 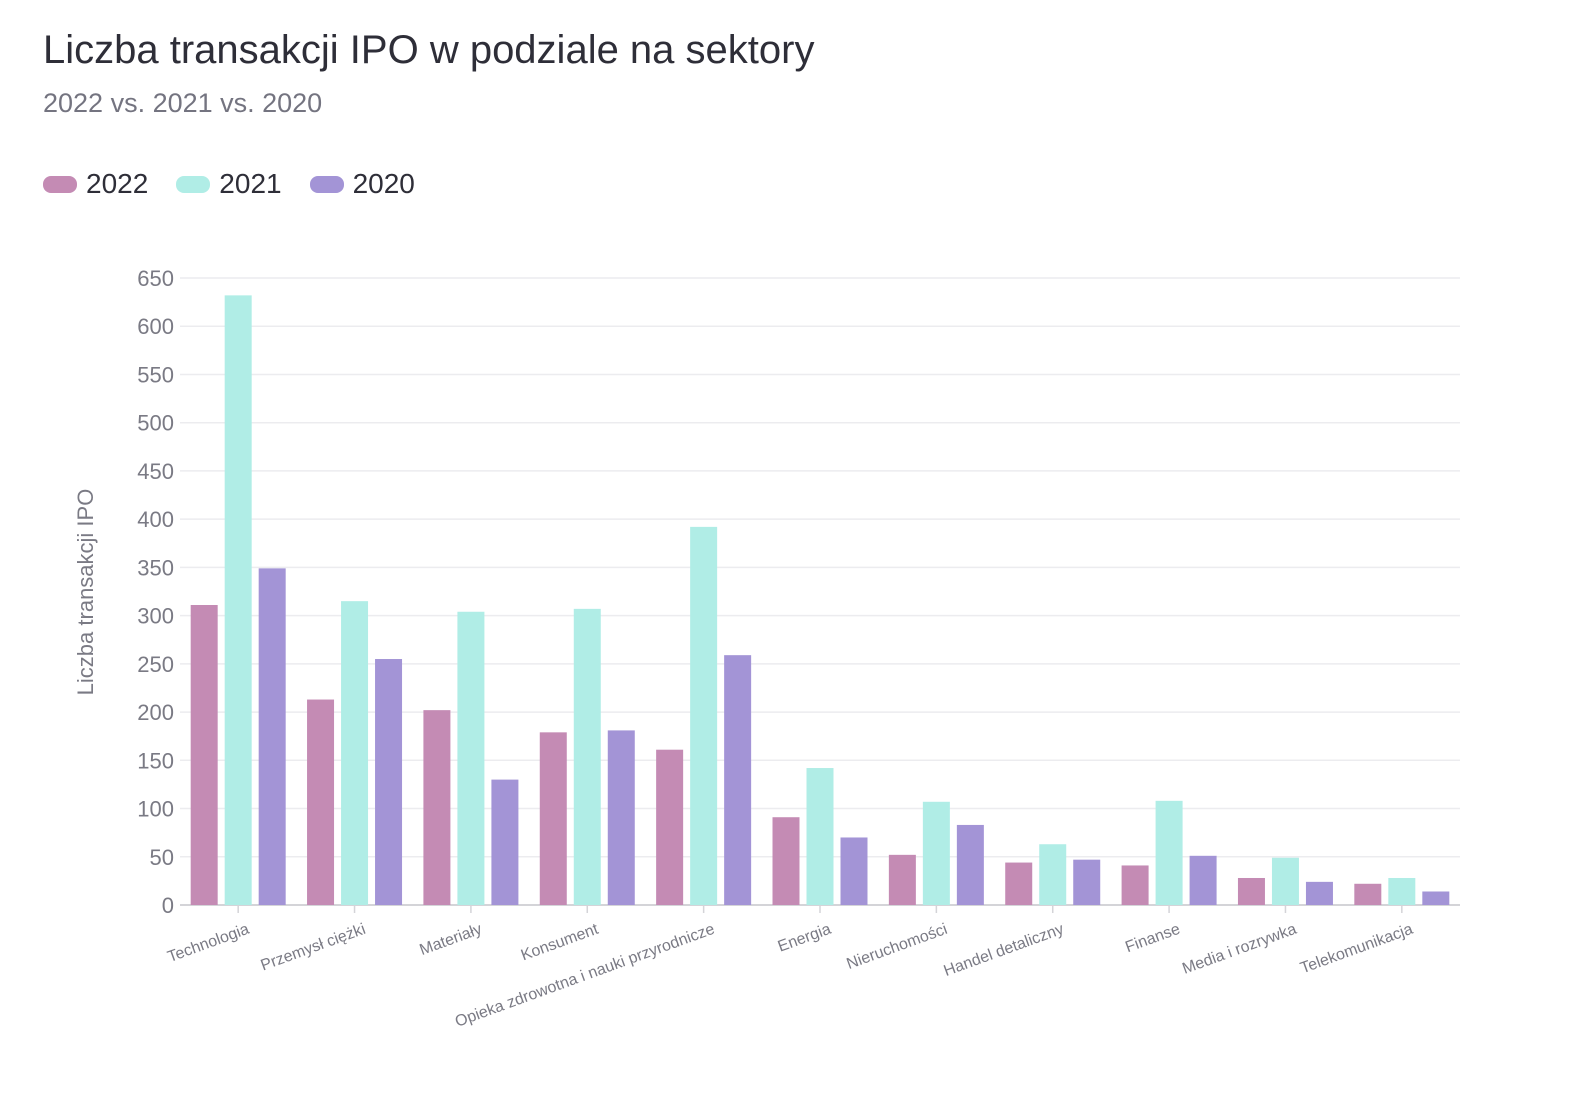 I want to click on x-tick-label: Nieruchomości, so click(x=896, y=947).